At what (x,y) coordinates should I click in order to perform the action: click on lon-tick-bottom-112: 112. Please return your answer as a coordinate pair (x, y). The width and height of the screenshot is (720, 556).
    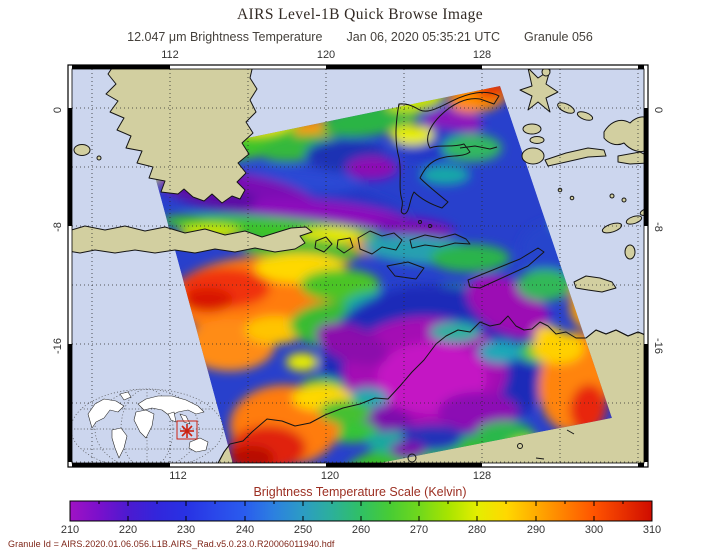
    Looking at the image, I should click on (178, 476).